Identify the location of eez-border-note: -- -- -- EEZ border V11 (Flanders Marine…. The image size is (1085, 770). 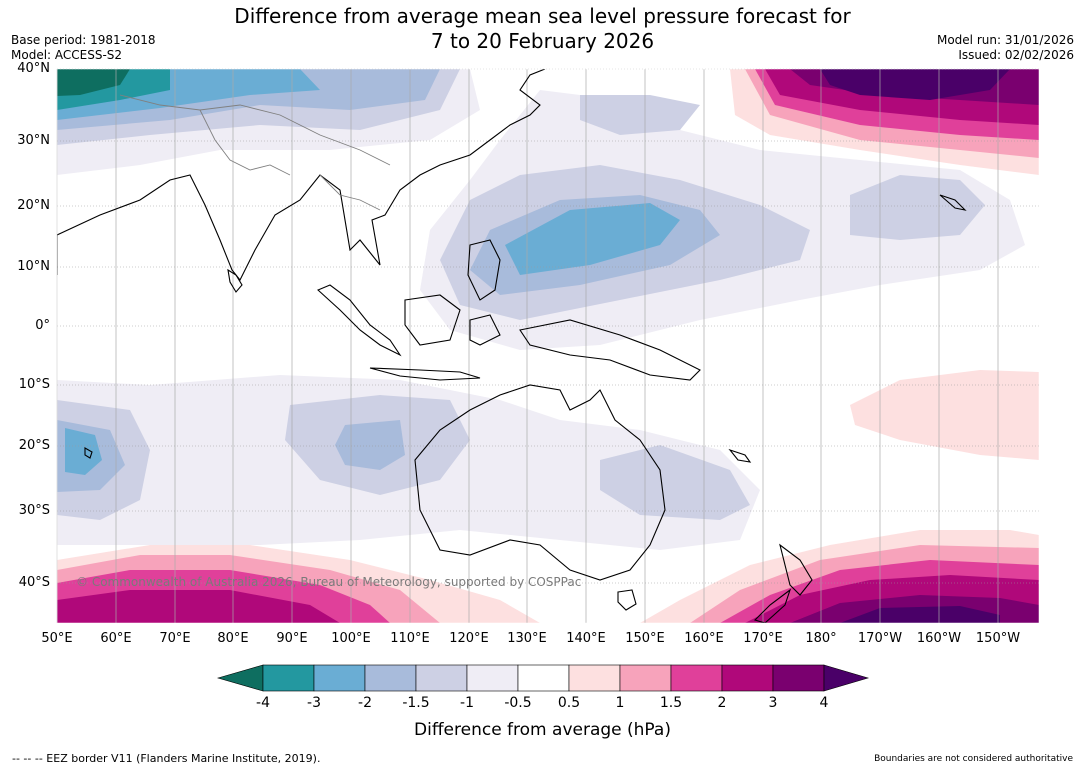
(166, 758).